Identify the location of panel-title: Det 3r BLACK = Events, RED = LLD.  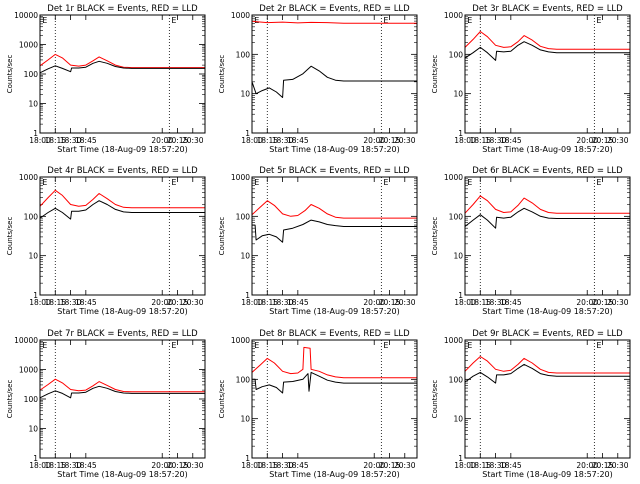
(547, 9).